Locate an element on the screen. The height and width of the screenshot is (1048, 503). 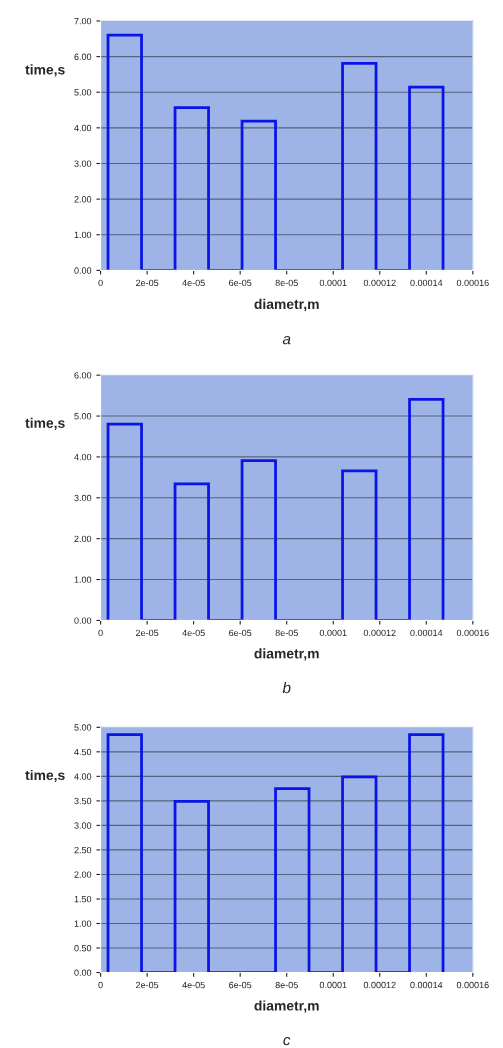
text: a is located at coordinates (286, 340).